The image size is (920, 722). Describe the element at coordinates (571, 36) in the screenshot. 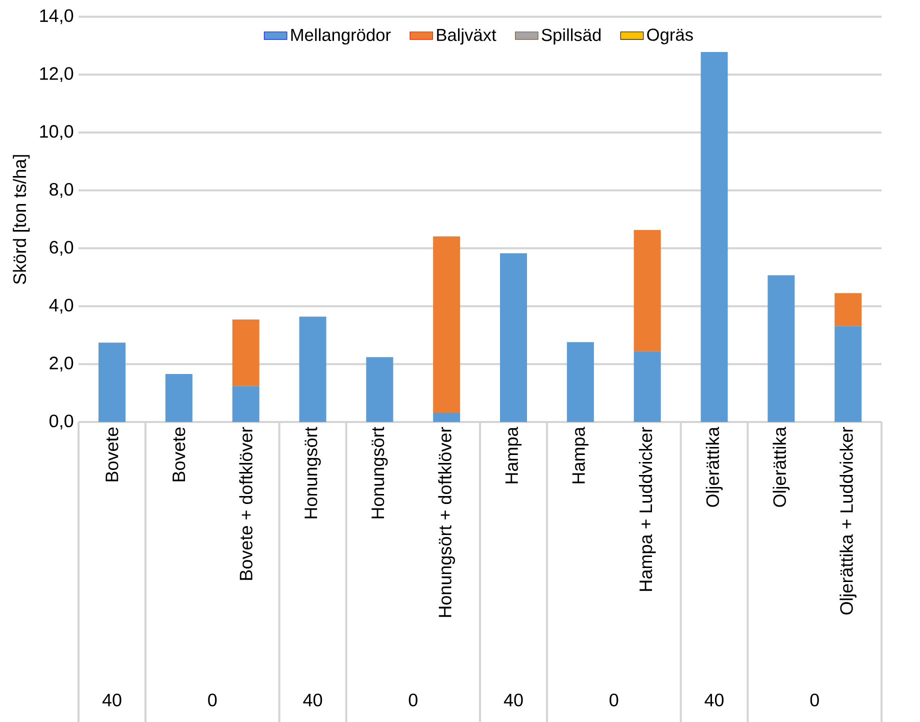

I see `legend-label: Spillsäd` at that location.